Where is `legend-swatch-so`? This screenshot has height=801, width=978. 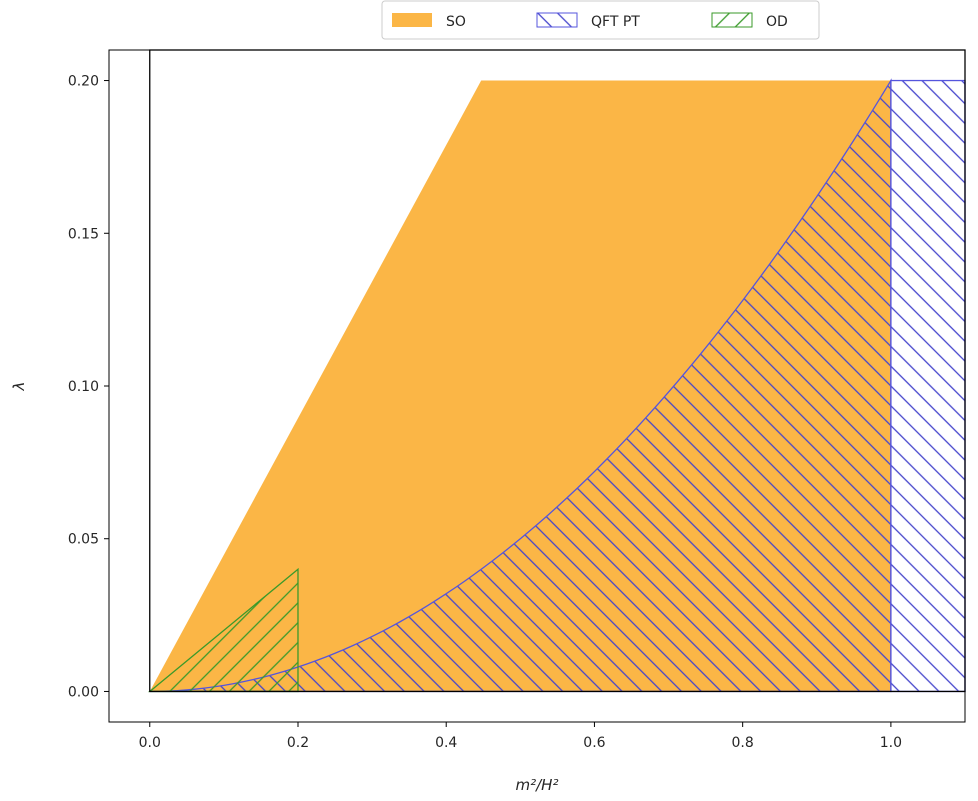
legend-swatch-so is located at coordinates (412, 20).